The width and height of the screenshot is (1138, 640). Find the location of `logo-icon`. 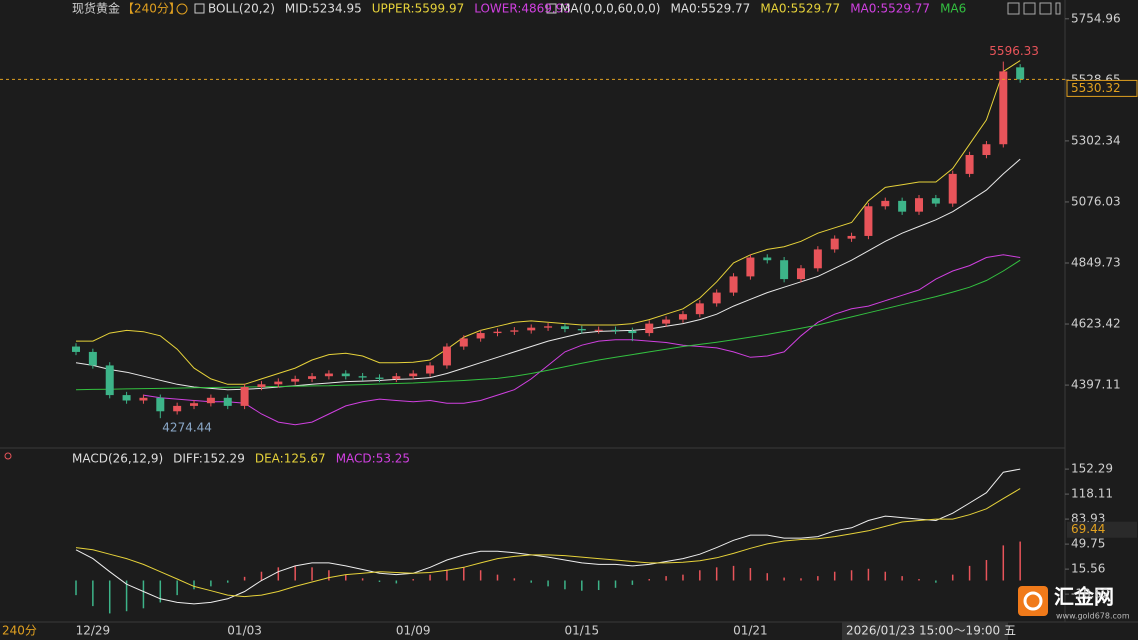

logo-icon is located at coordinates (1033, 601).